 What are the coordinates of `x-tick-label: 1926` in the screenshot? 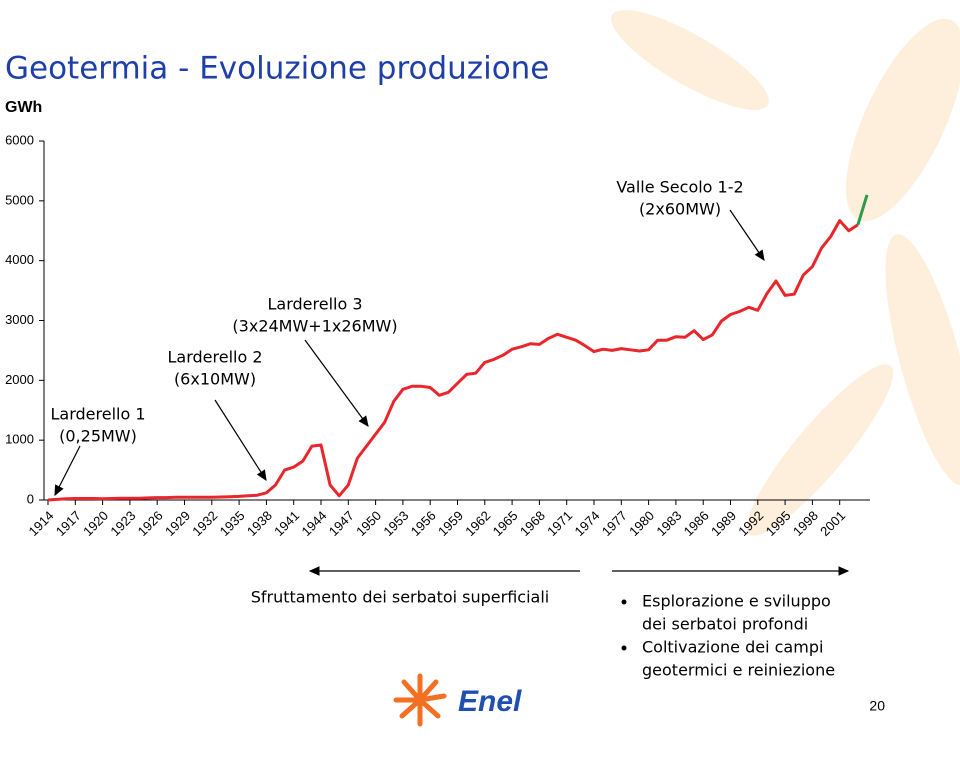 It's located at (150, 523).